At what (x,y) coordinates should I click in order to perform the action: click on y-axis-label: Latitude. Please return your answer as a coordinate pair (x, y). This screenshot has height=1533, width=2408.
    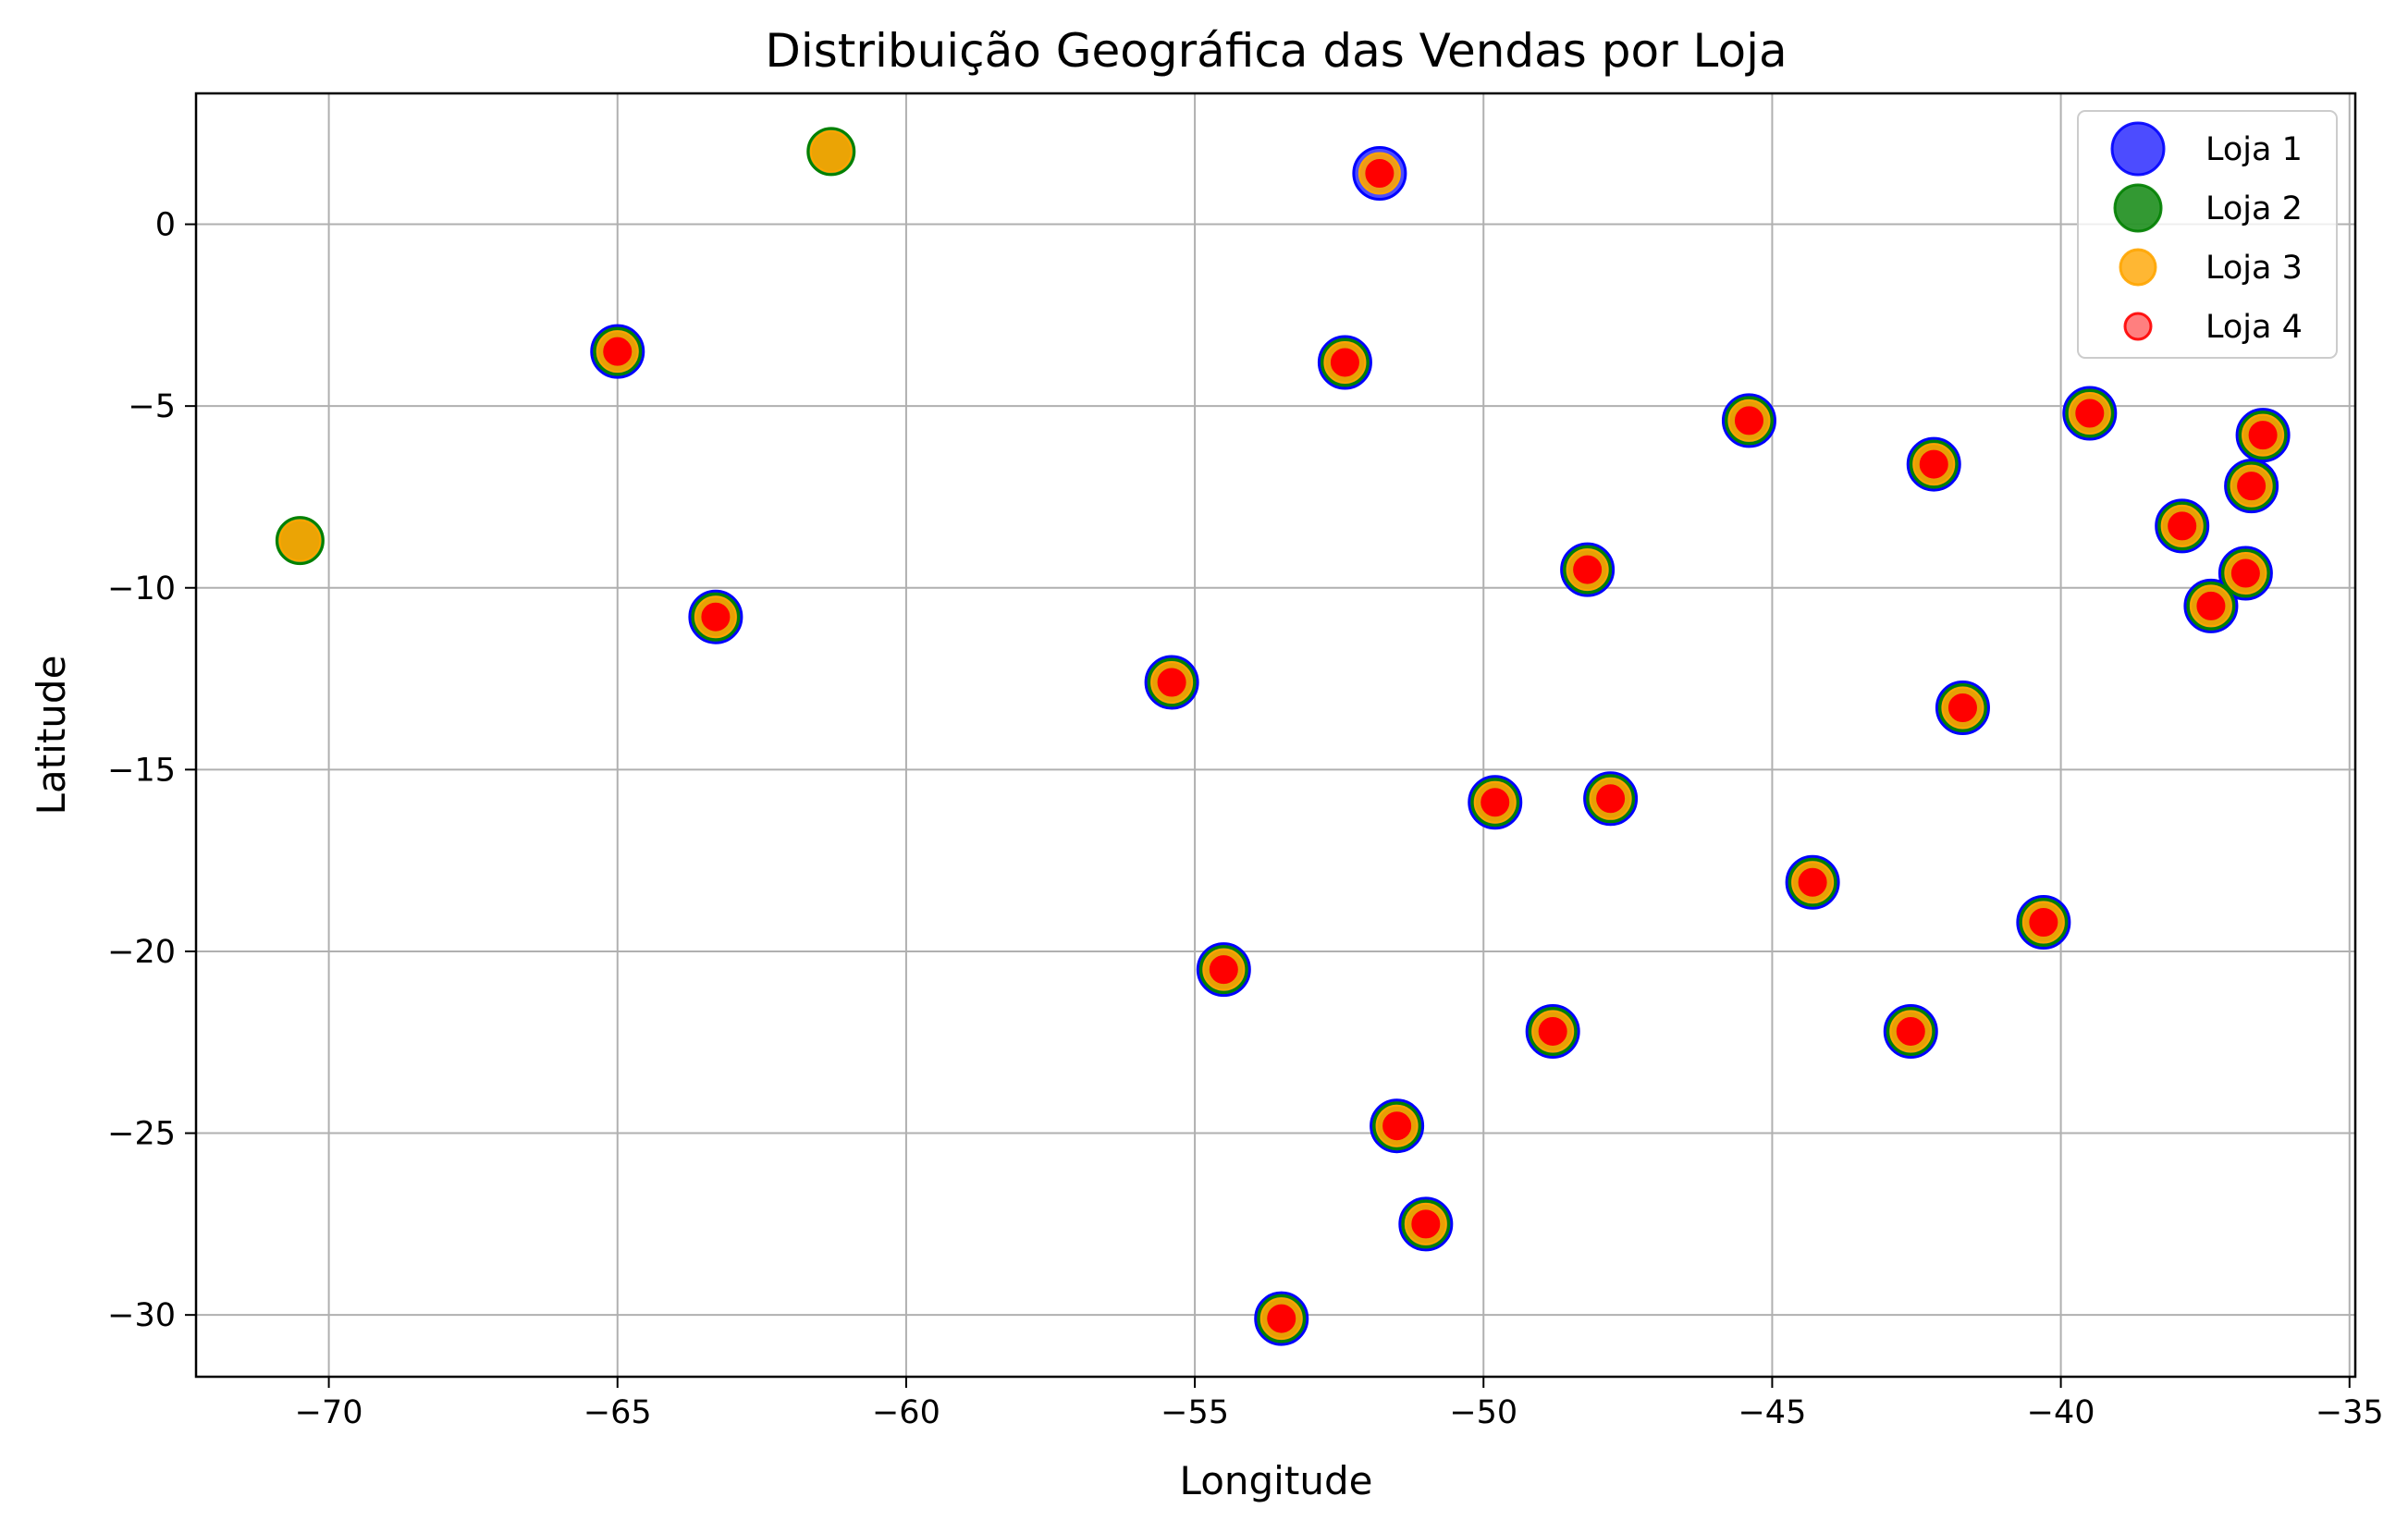
    Looking at the image, I should click on (51, 736).